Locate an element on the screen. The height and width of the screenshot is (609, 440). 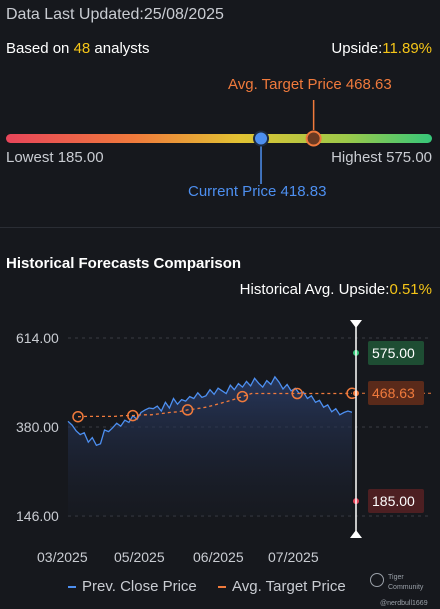
x-tick-label: 07/2025 is located at coordinates (293, 557).